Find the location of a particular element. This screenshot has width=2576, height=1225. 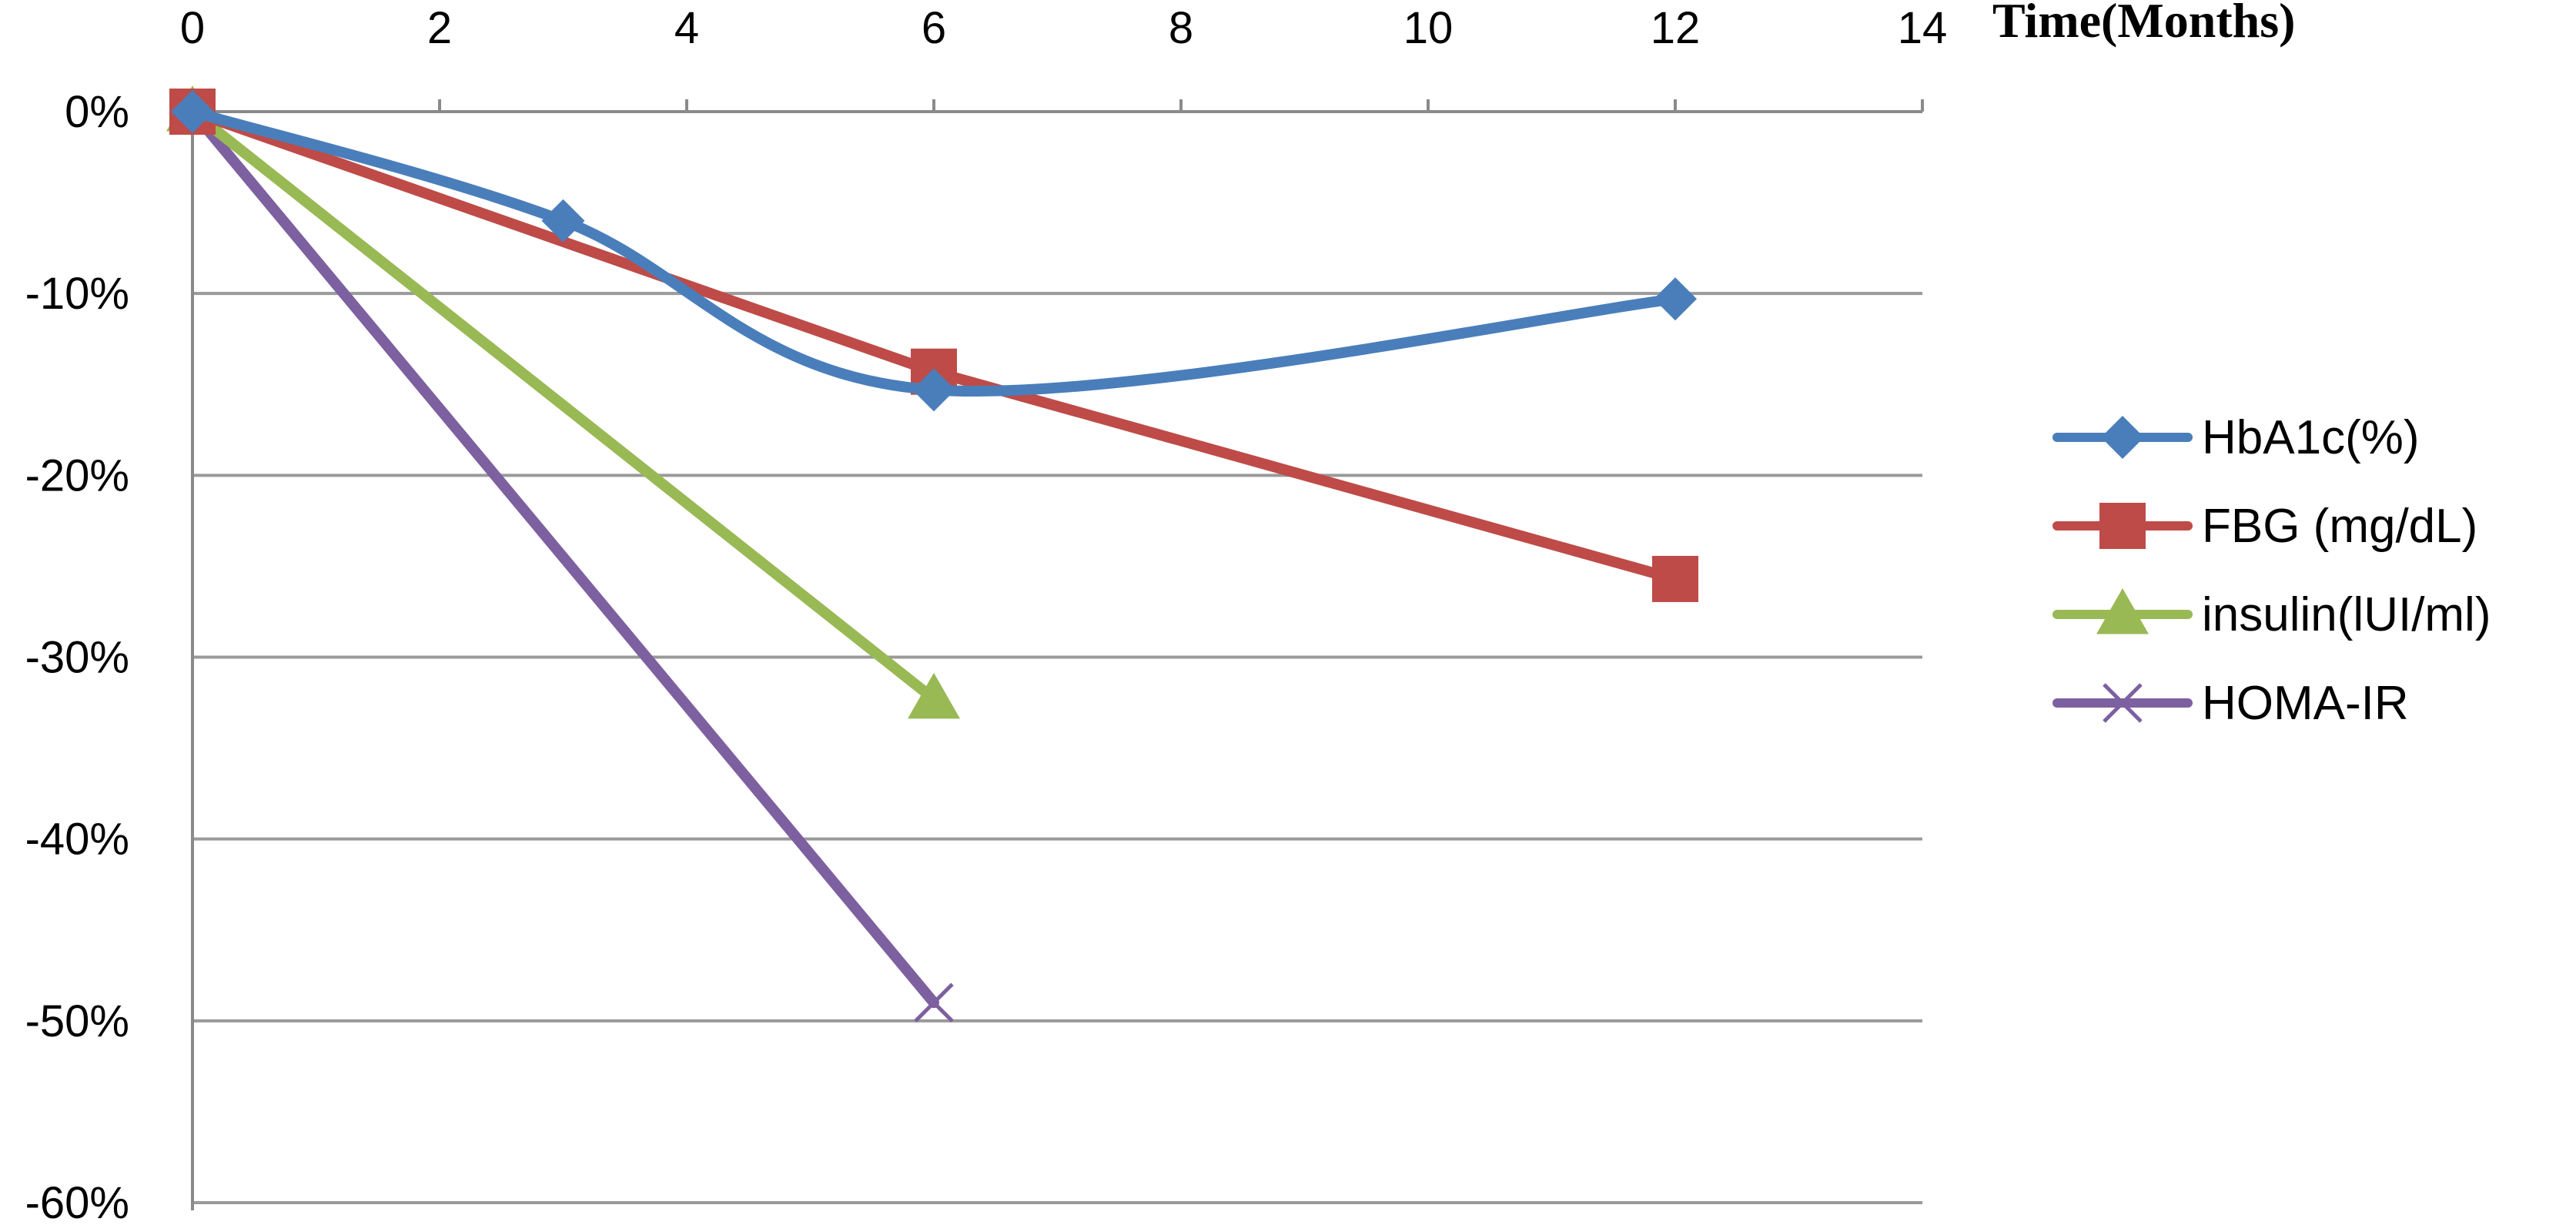

legend-item: insulin(lUI/ml) is located at coordinates (2272, 615).